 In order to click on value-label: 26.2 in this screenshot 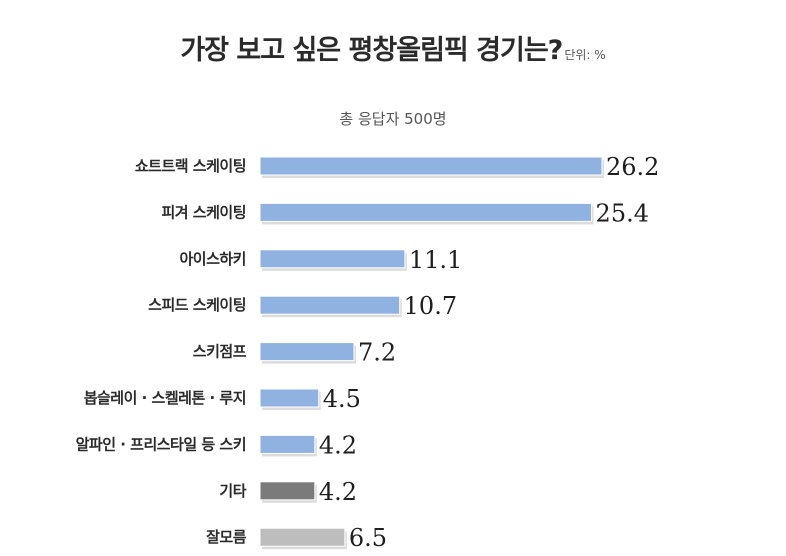, I will do `click(632, 167)`.